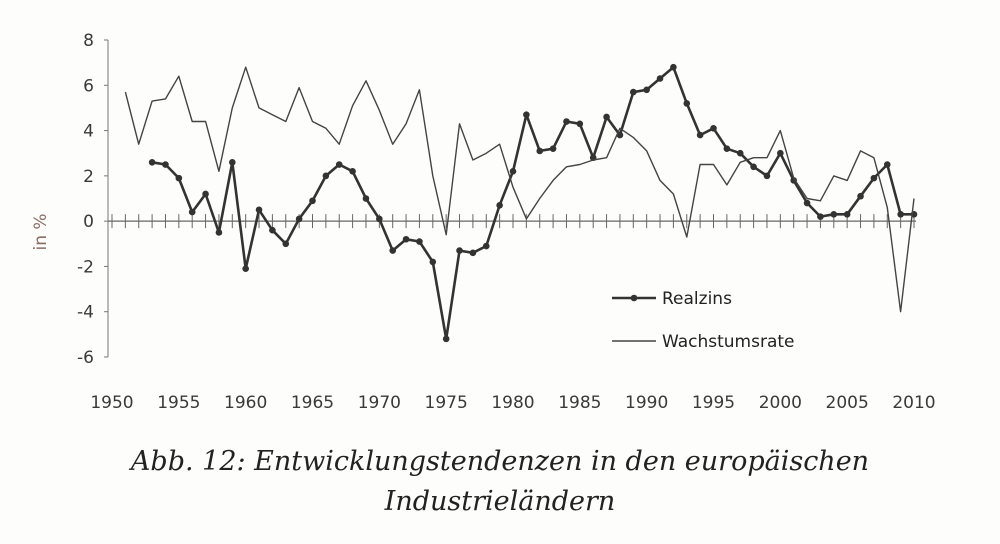  What do you see at coordinates (512, 403) in the screenshot?
I see `x-tick-label: 1980` at bounding box center [512, 403].